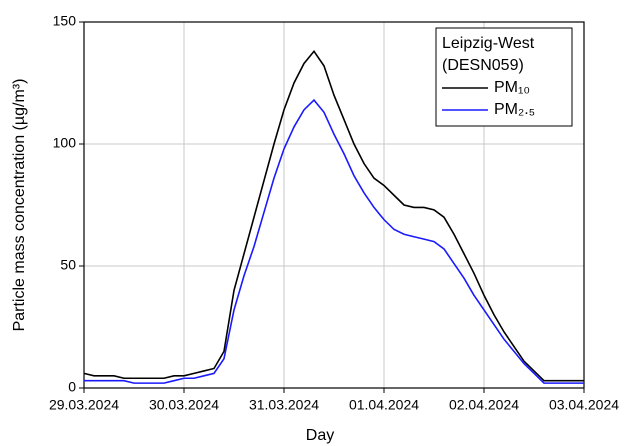 The width and height of the screenshot is (640, 446). What do you see at coordinates (65, 143) in the screenshot?
I see `y-tick-label: 100` at bounding box center [65, 143].